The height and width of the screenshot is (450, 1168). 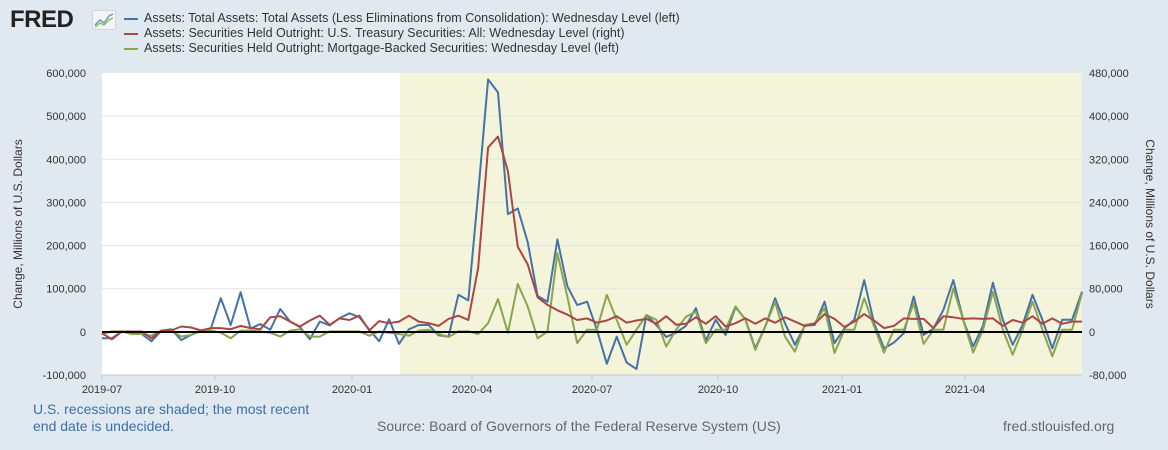 I want to click on right-tick-label: 480,000, so click(x=1109, y=74).